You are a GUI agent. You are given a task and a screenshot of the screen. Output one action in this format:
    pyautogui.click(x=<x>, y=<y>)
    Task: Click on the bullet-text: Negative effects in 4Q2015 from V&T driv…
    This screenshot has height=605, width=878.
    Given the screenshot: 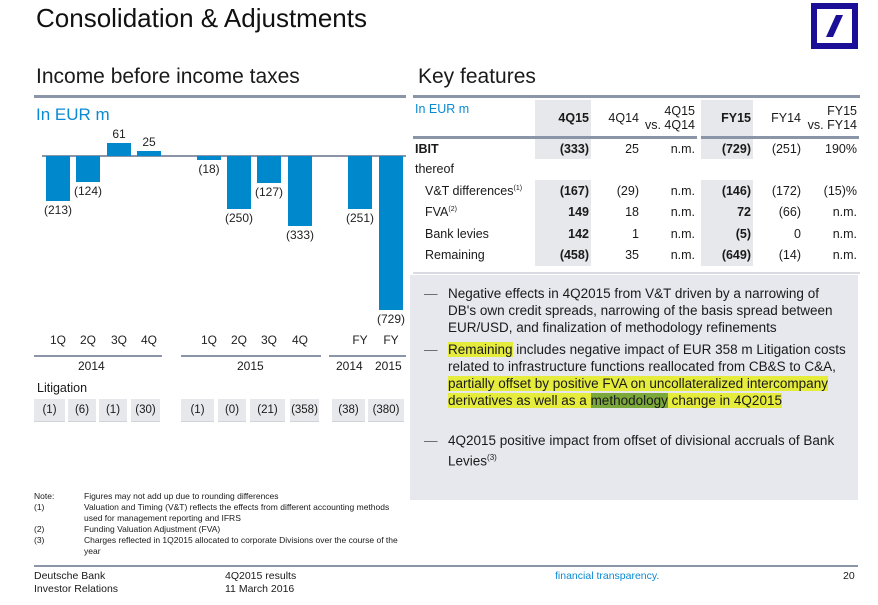 What is the action you would take?
    pyautogui.click(x=640, y=310)
    